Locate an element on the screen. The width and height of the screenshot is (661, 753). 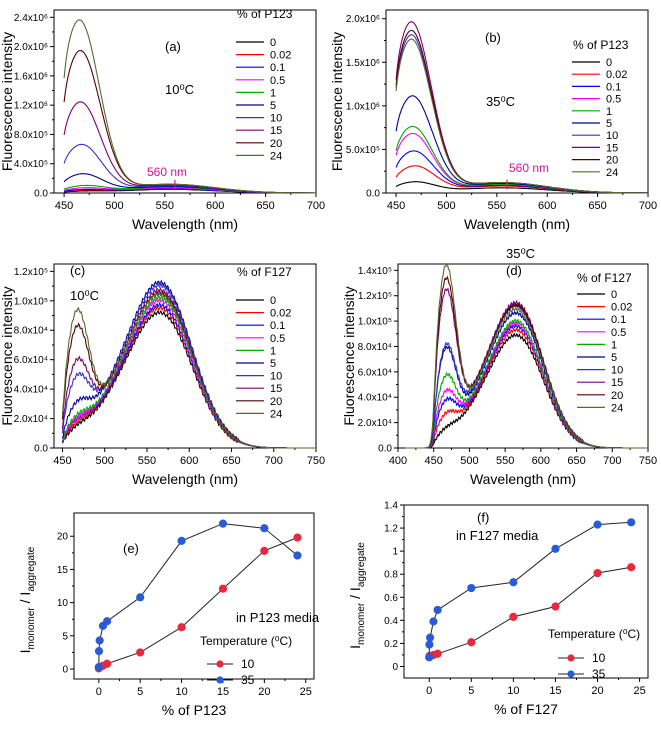
y-tick-label: 1.0x10⁶ is located at coordinates (363, 106).